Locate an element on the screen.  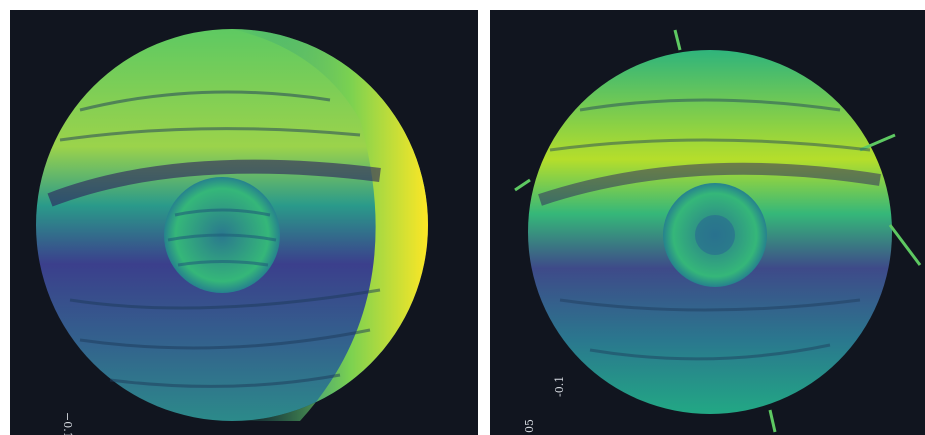
axis-label: −0.1 is located at coordinates (67, 423).